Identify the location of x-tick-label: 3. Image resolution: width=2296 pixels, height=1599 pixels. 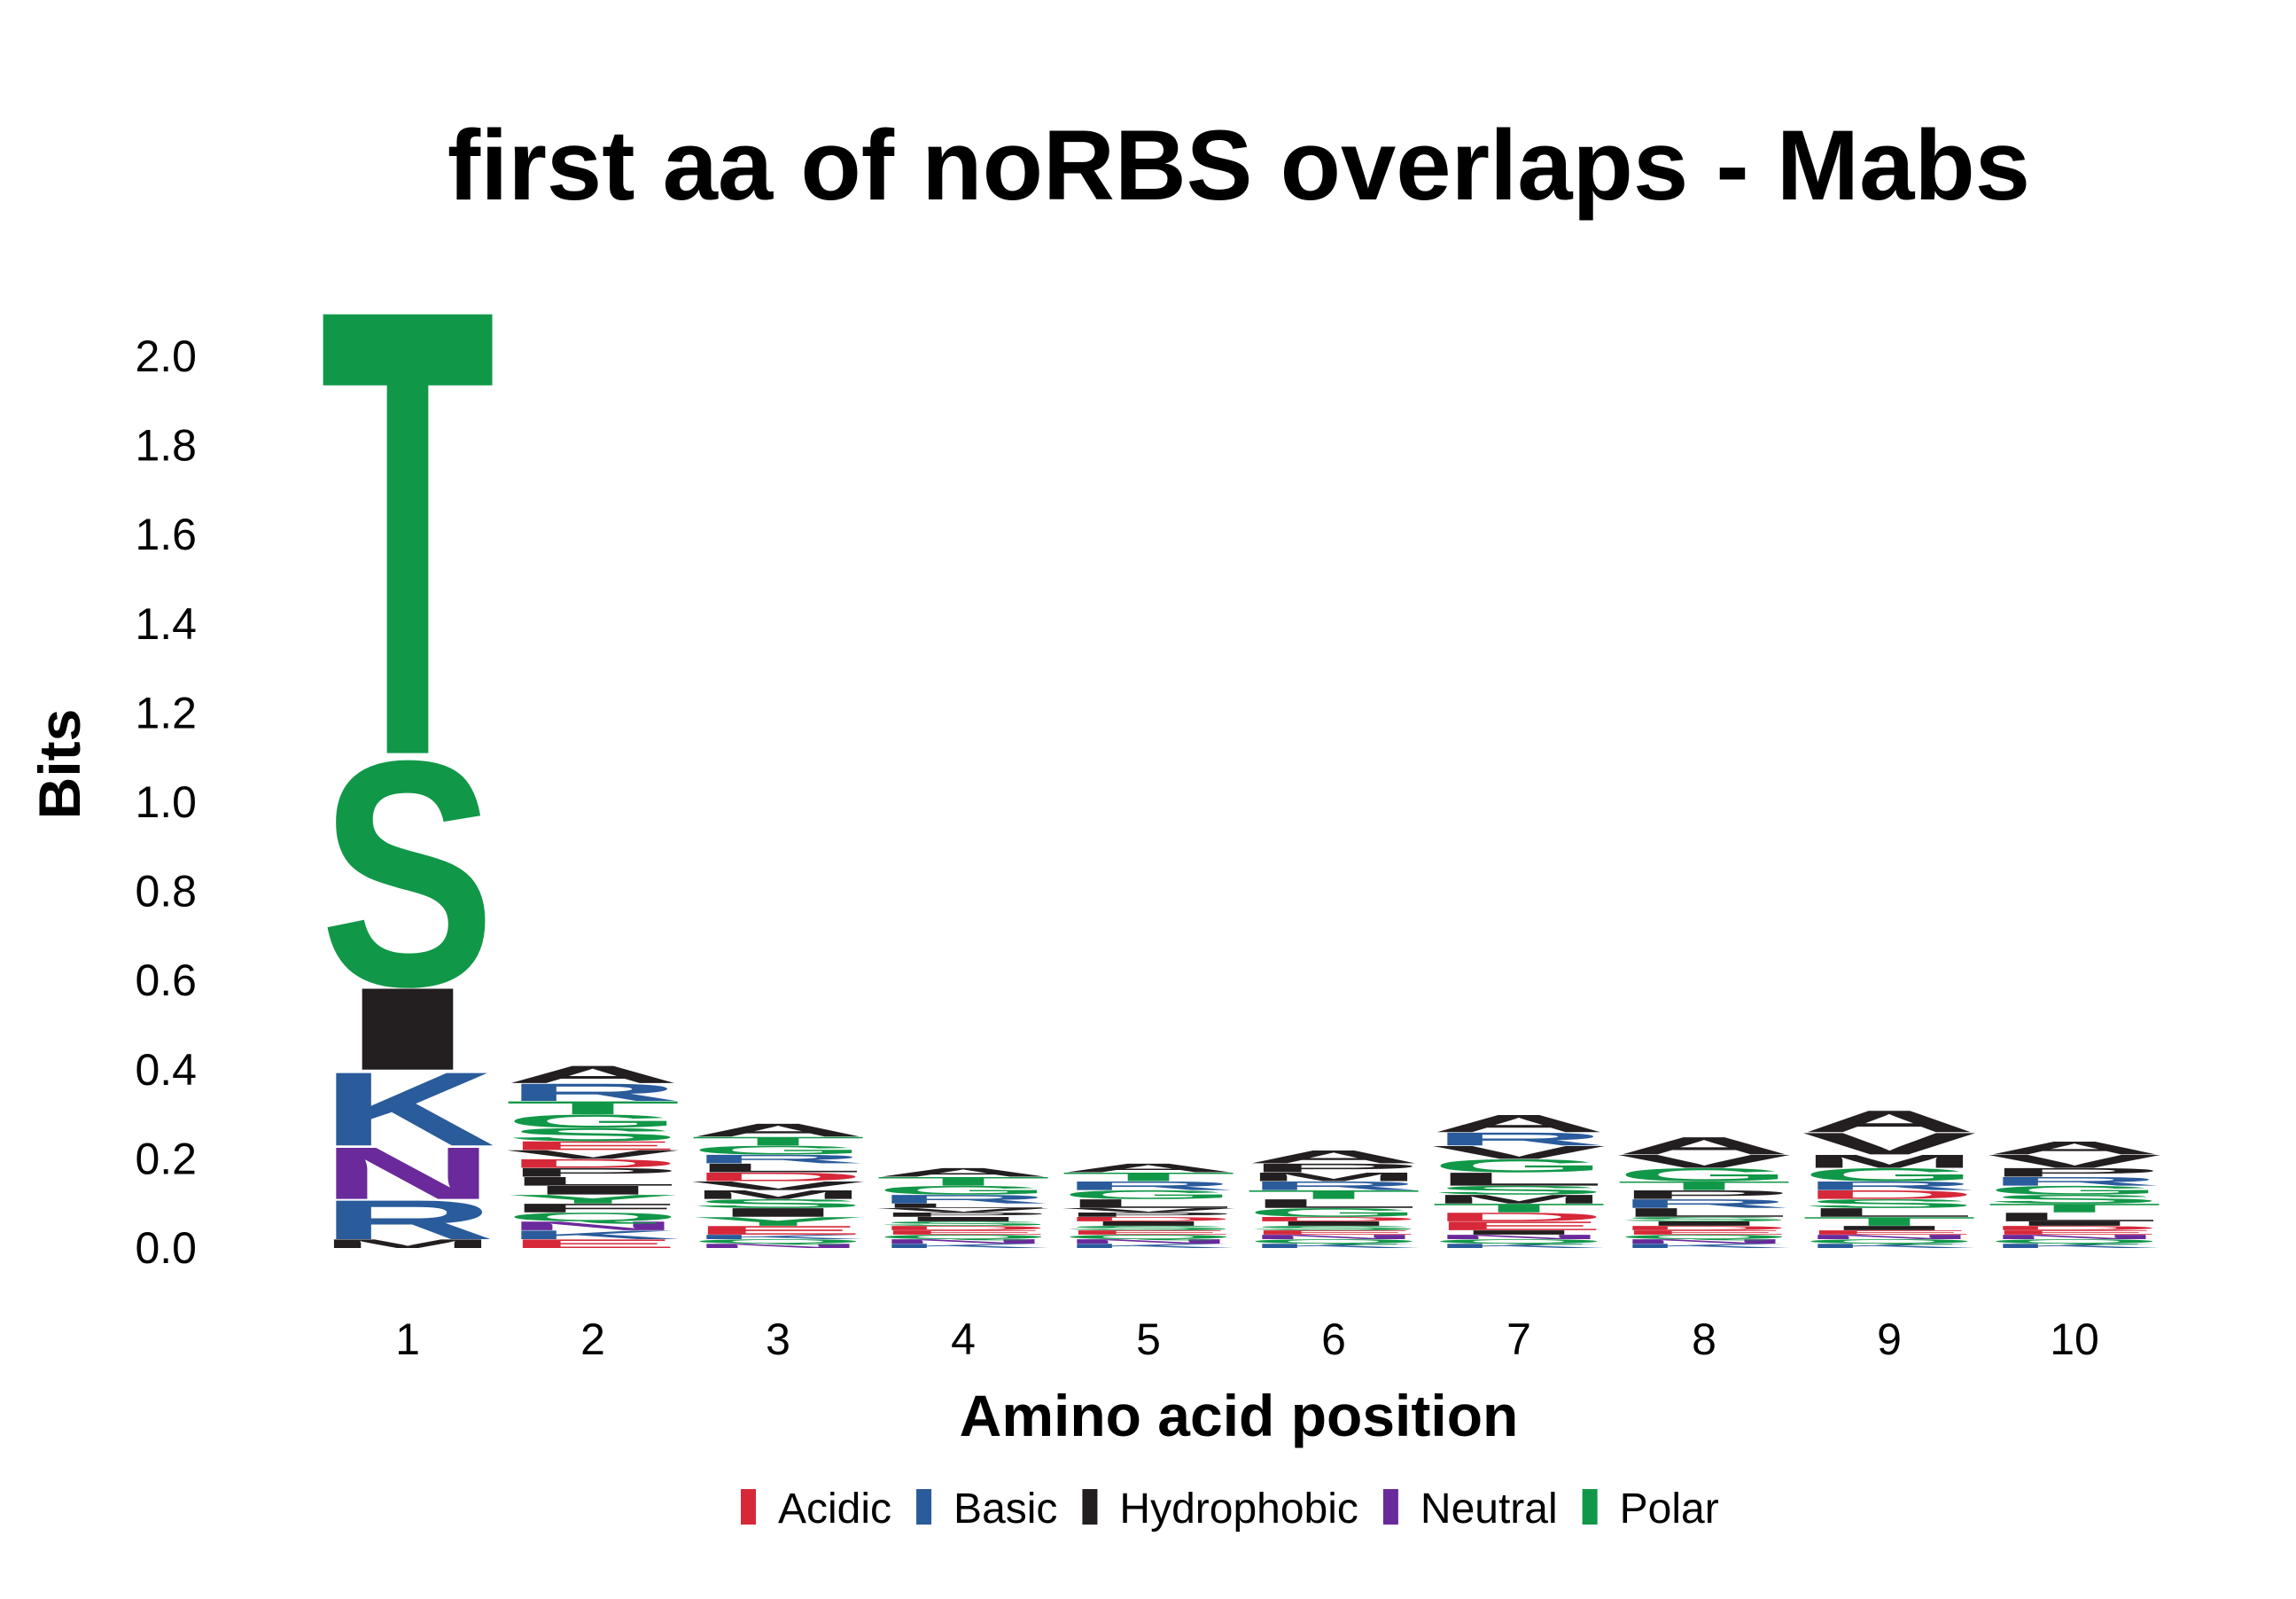
(778, 1339).